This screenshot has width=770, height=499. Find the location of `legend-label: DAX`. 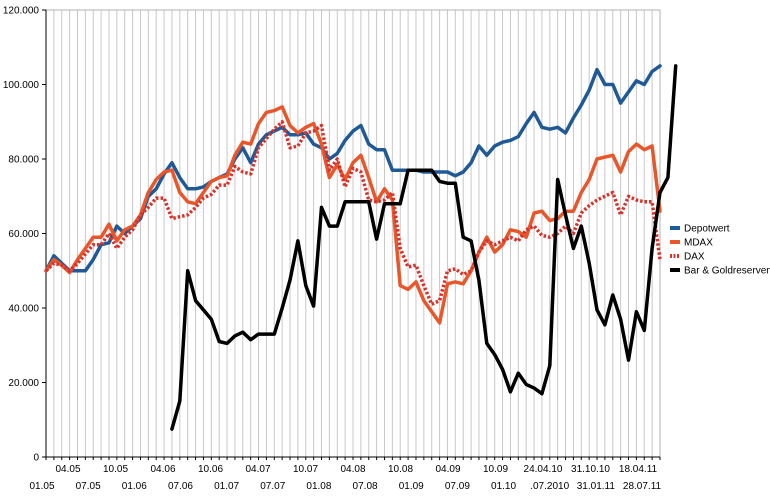

legend-label: DAX is located at coordinates (694, 257).